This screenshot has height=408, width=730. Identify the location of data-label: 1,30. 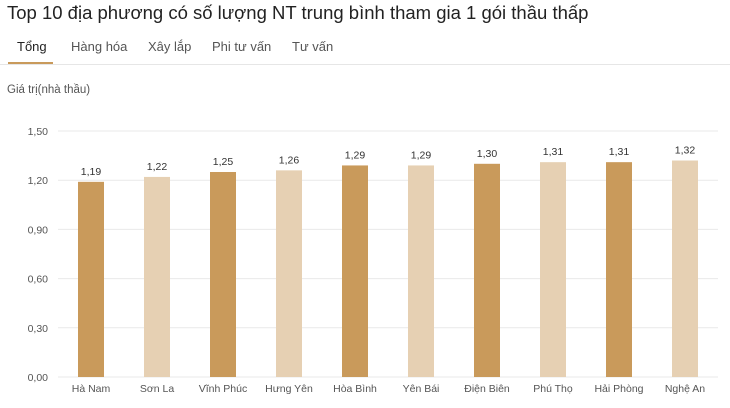
(487, 154).